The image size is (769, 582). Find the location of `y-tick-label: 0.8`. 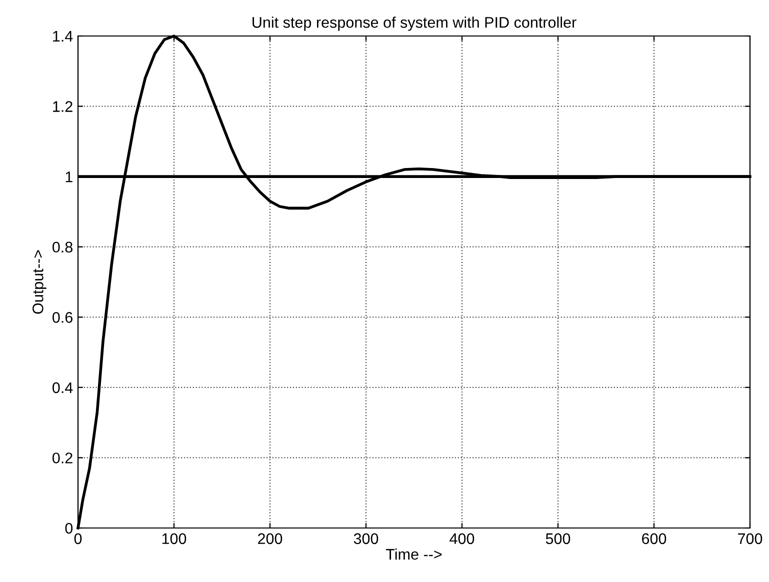

y-tick-label: 0.8 is located at coordinates (62, 247).